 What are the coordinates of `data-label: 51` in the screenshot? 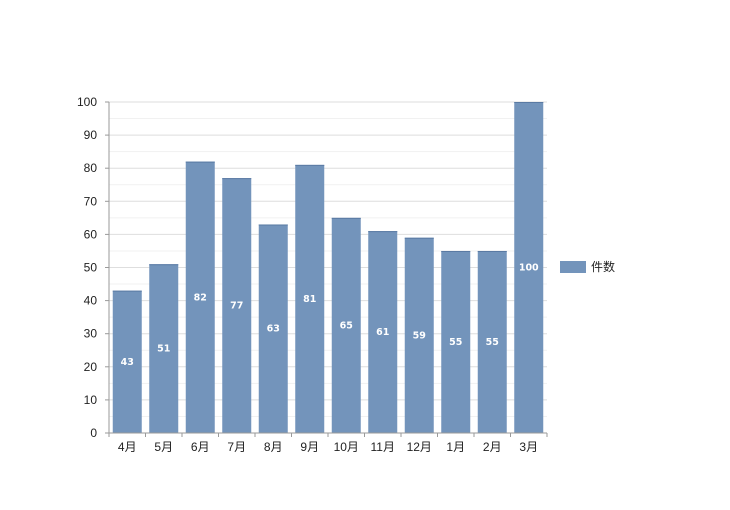 It's located at (163, 349).